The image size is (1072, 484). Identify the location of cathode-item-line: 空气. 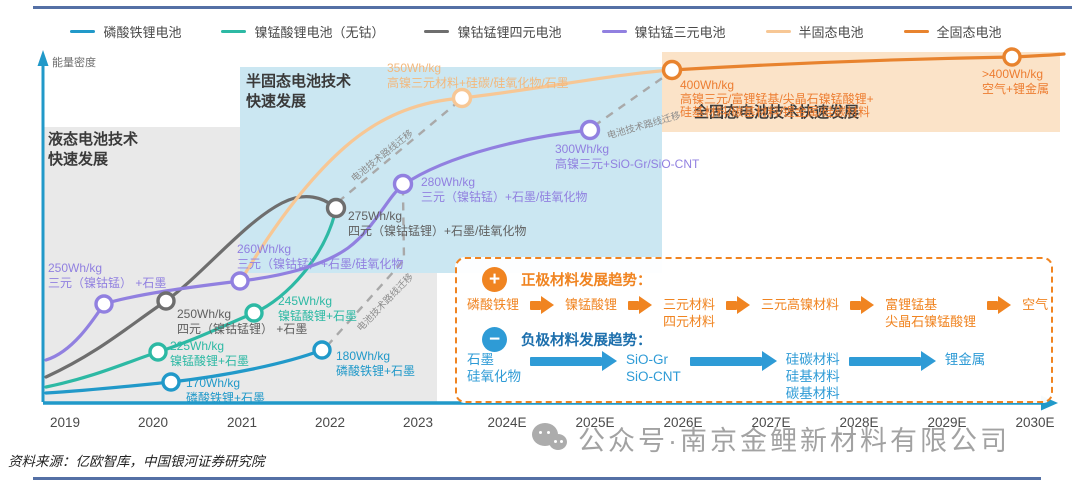
(1035, 304).